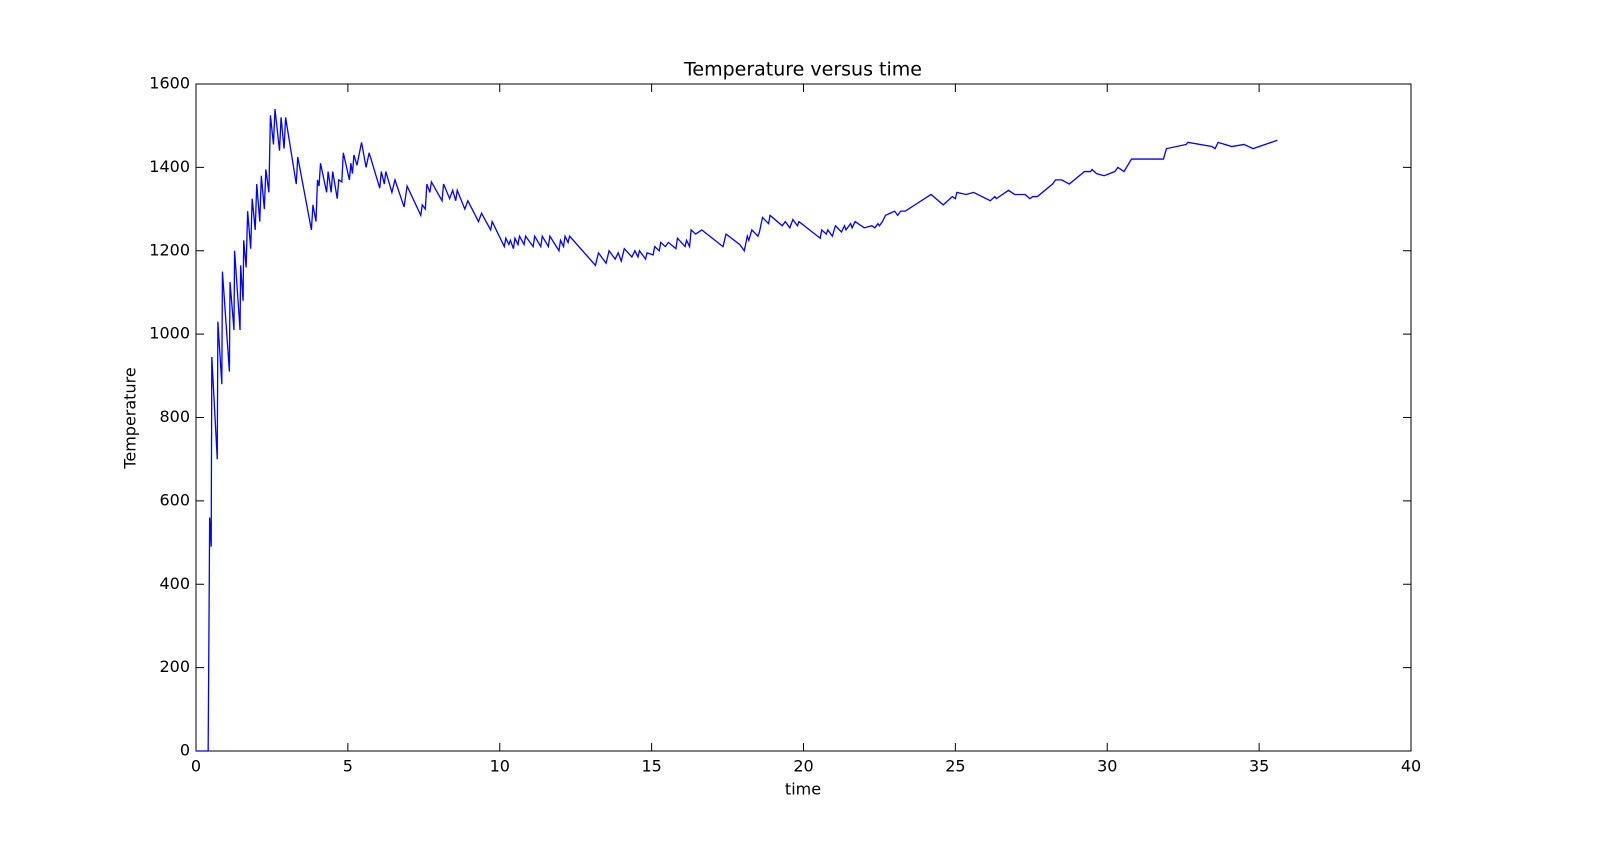  What do you see at coordinates (130, 418) in the screenshot?
I see `y-axis-label: Temperature` at bounding box center [130, 418].